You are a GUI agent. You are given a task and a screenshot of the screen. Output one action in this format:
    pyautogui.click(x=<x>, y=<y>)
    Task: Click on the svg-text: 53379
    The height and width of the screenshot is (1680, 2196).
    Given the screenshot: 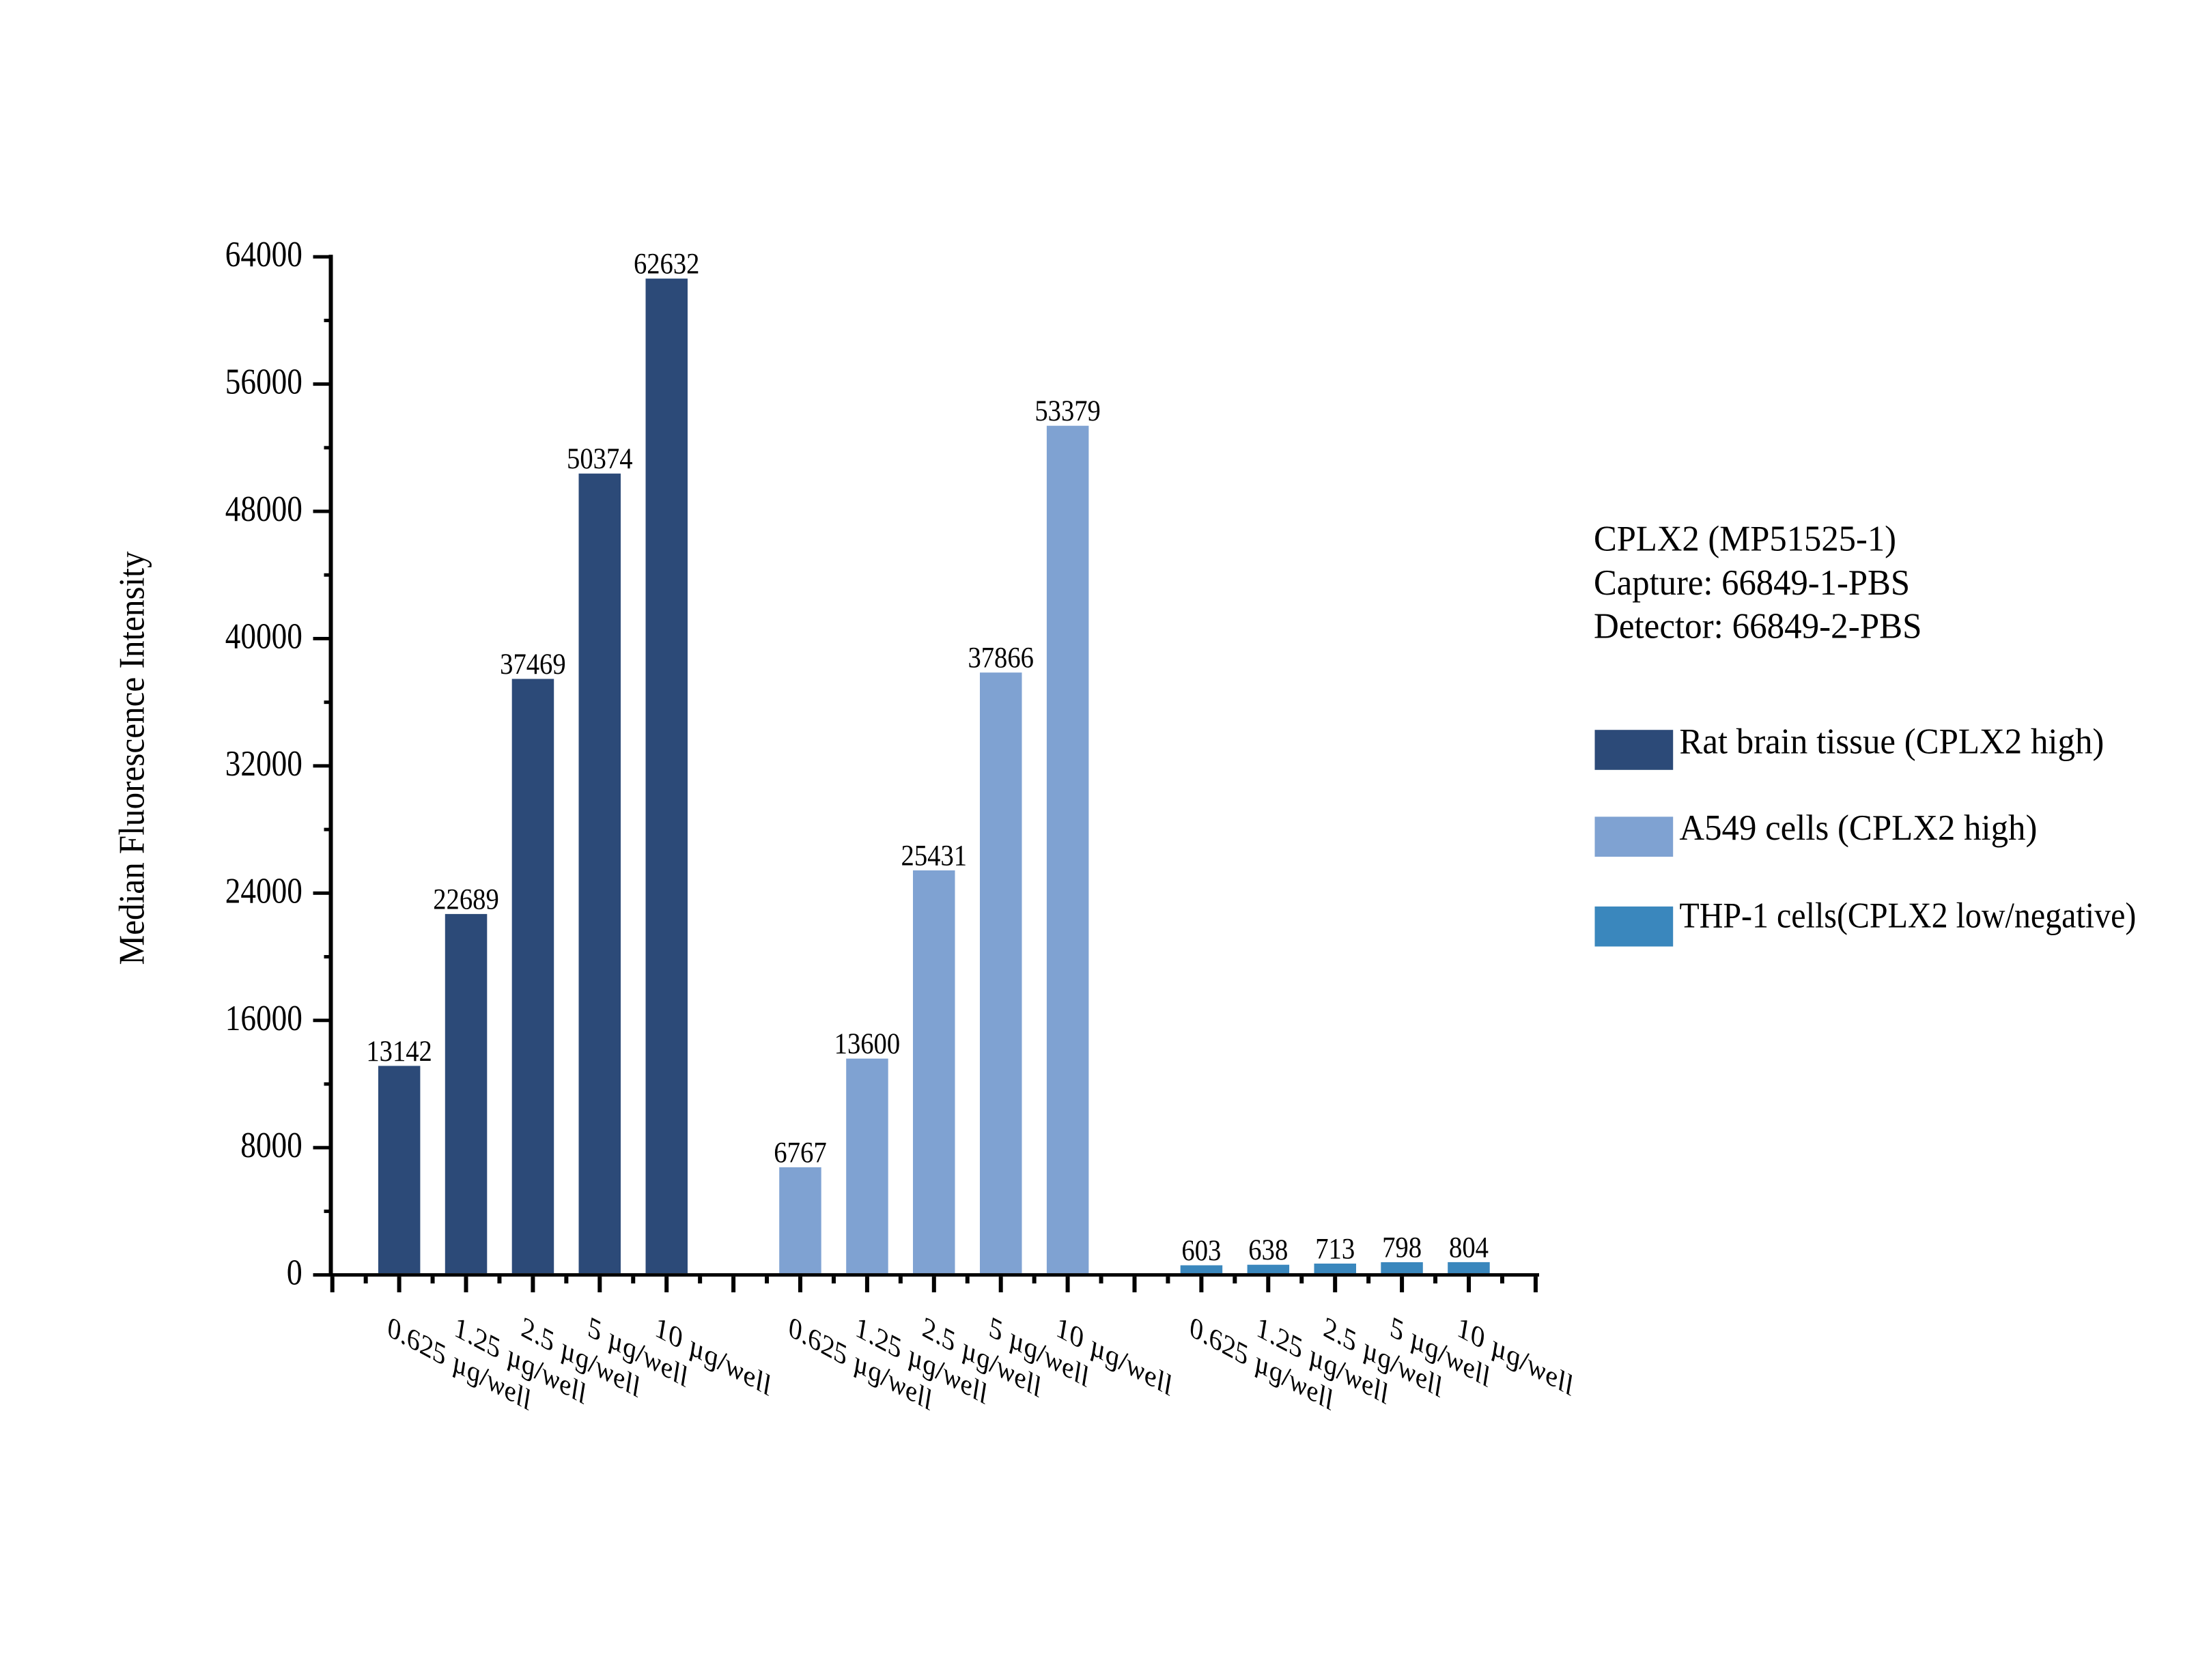 What is the action you would take?
    pyautogui.click(x=1068, y=411)
    